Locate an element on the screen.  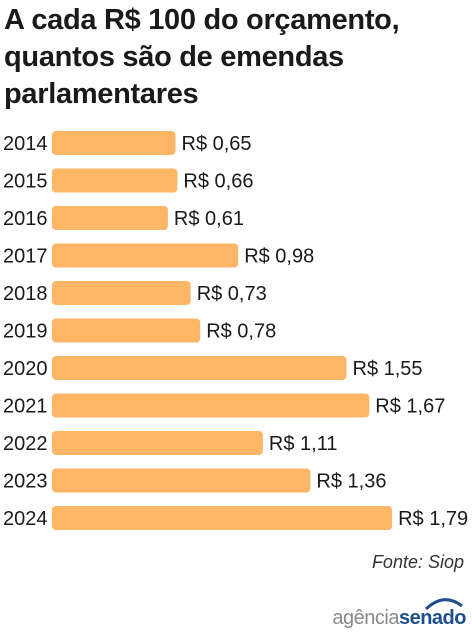
logo-text-senado: senado is located at coordinates (432, 618).